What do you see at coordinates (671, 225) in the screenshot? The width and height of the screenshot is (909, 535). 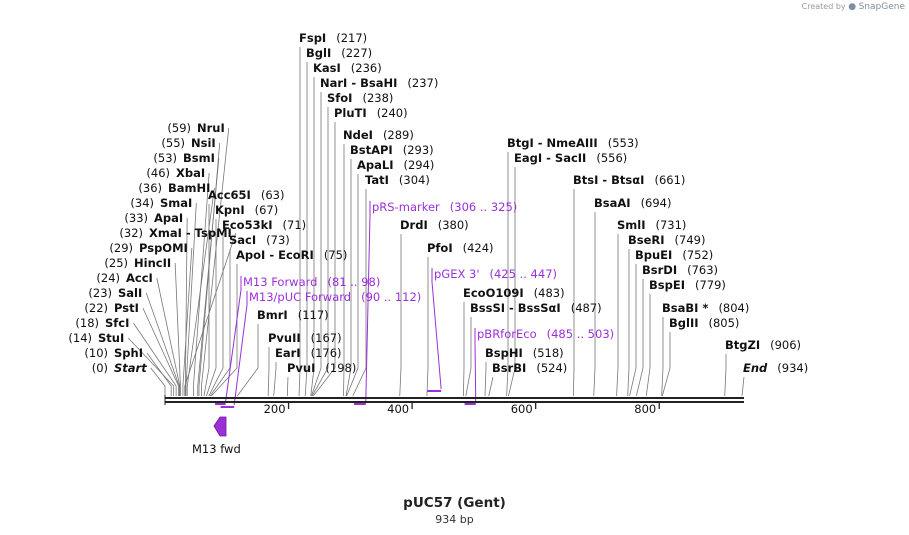 I see `site-position: (731)` at bounding box center [671, 225].